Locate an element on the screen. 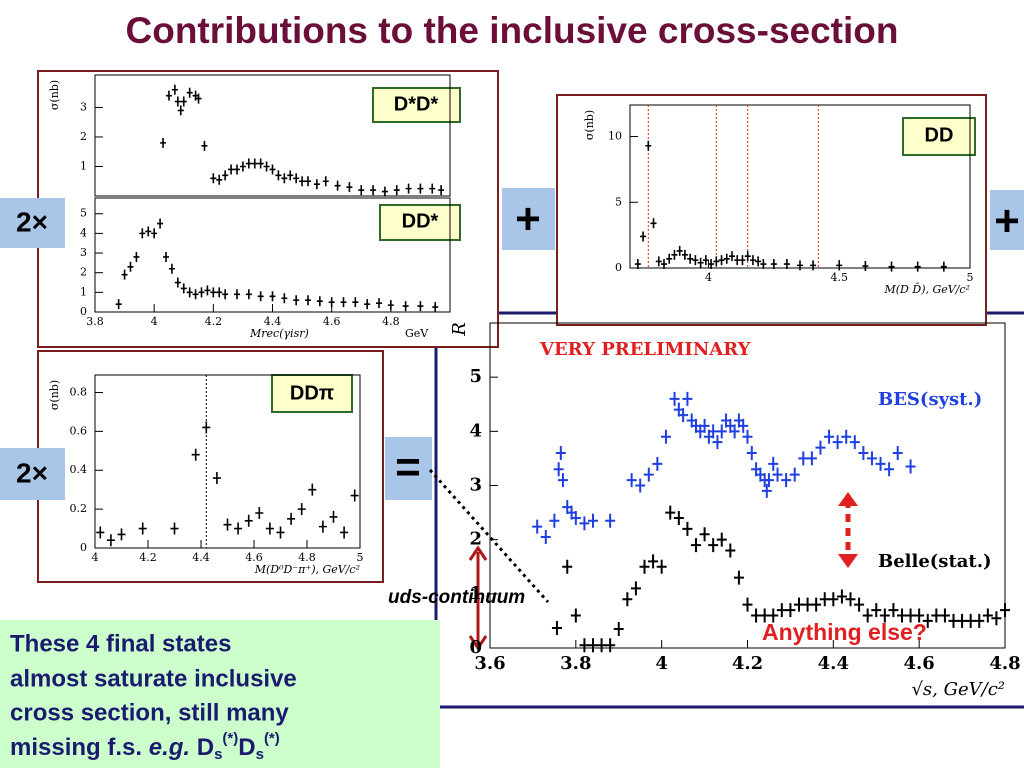  y-tick-label: 0.6 is located at coordinates (79, 430).